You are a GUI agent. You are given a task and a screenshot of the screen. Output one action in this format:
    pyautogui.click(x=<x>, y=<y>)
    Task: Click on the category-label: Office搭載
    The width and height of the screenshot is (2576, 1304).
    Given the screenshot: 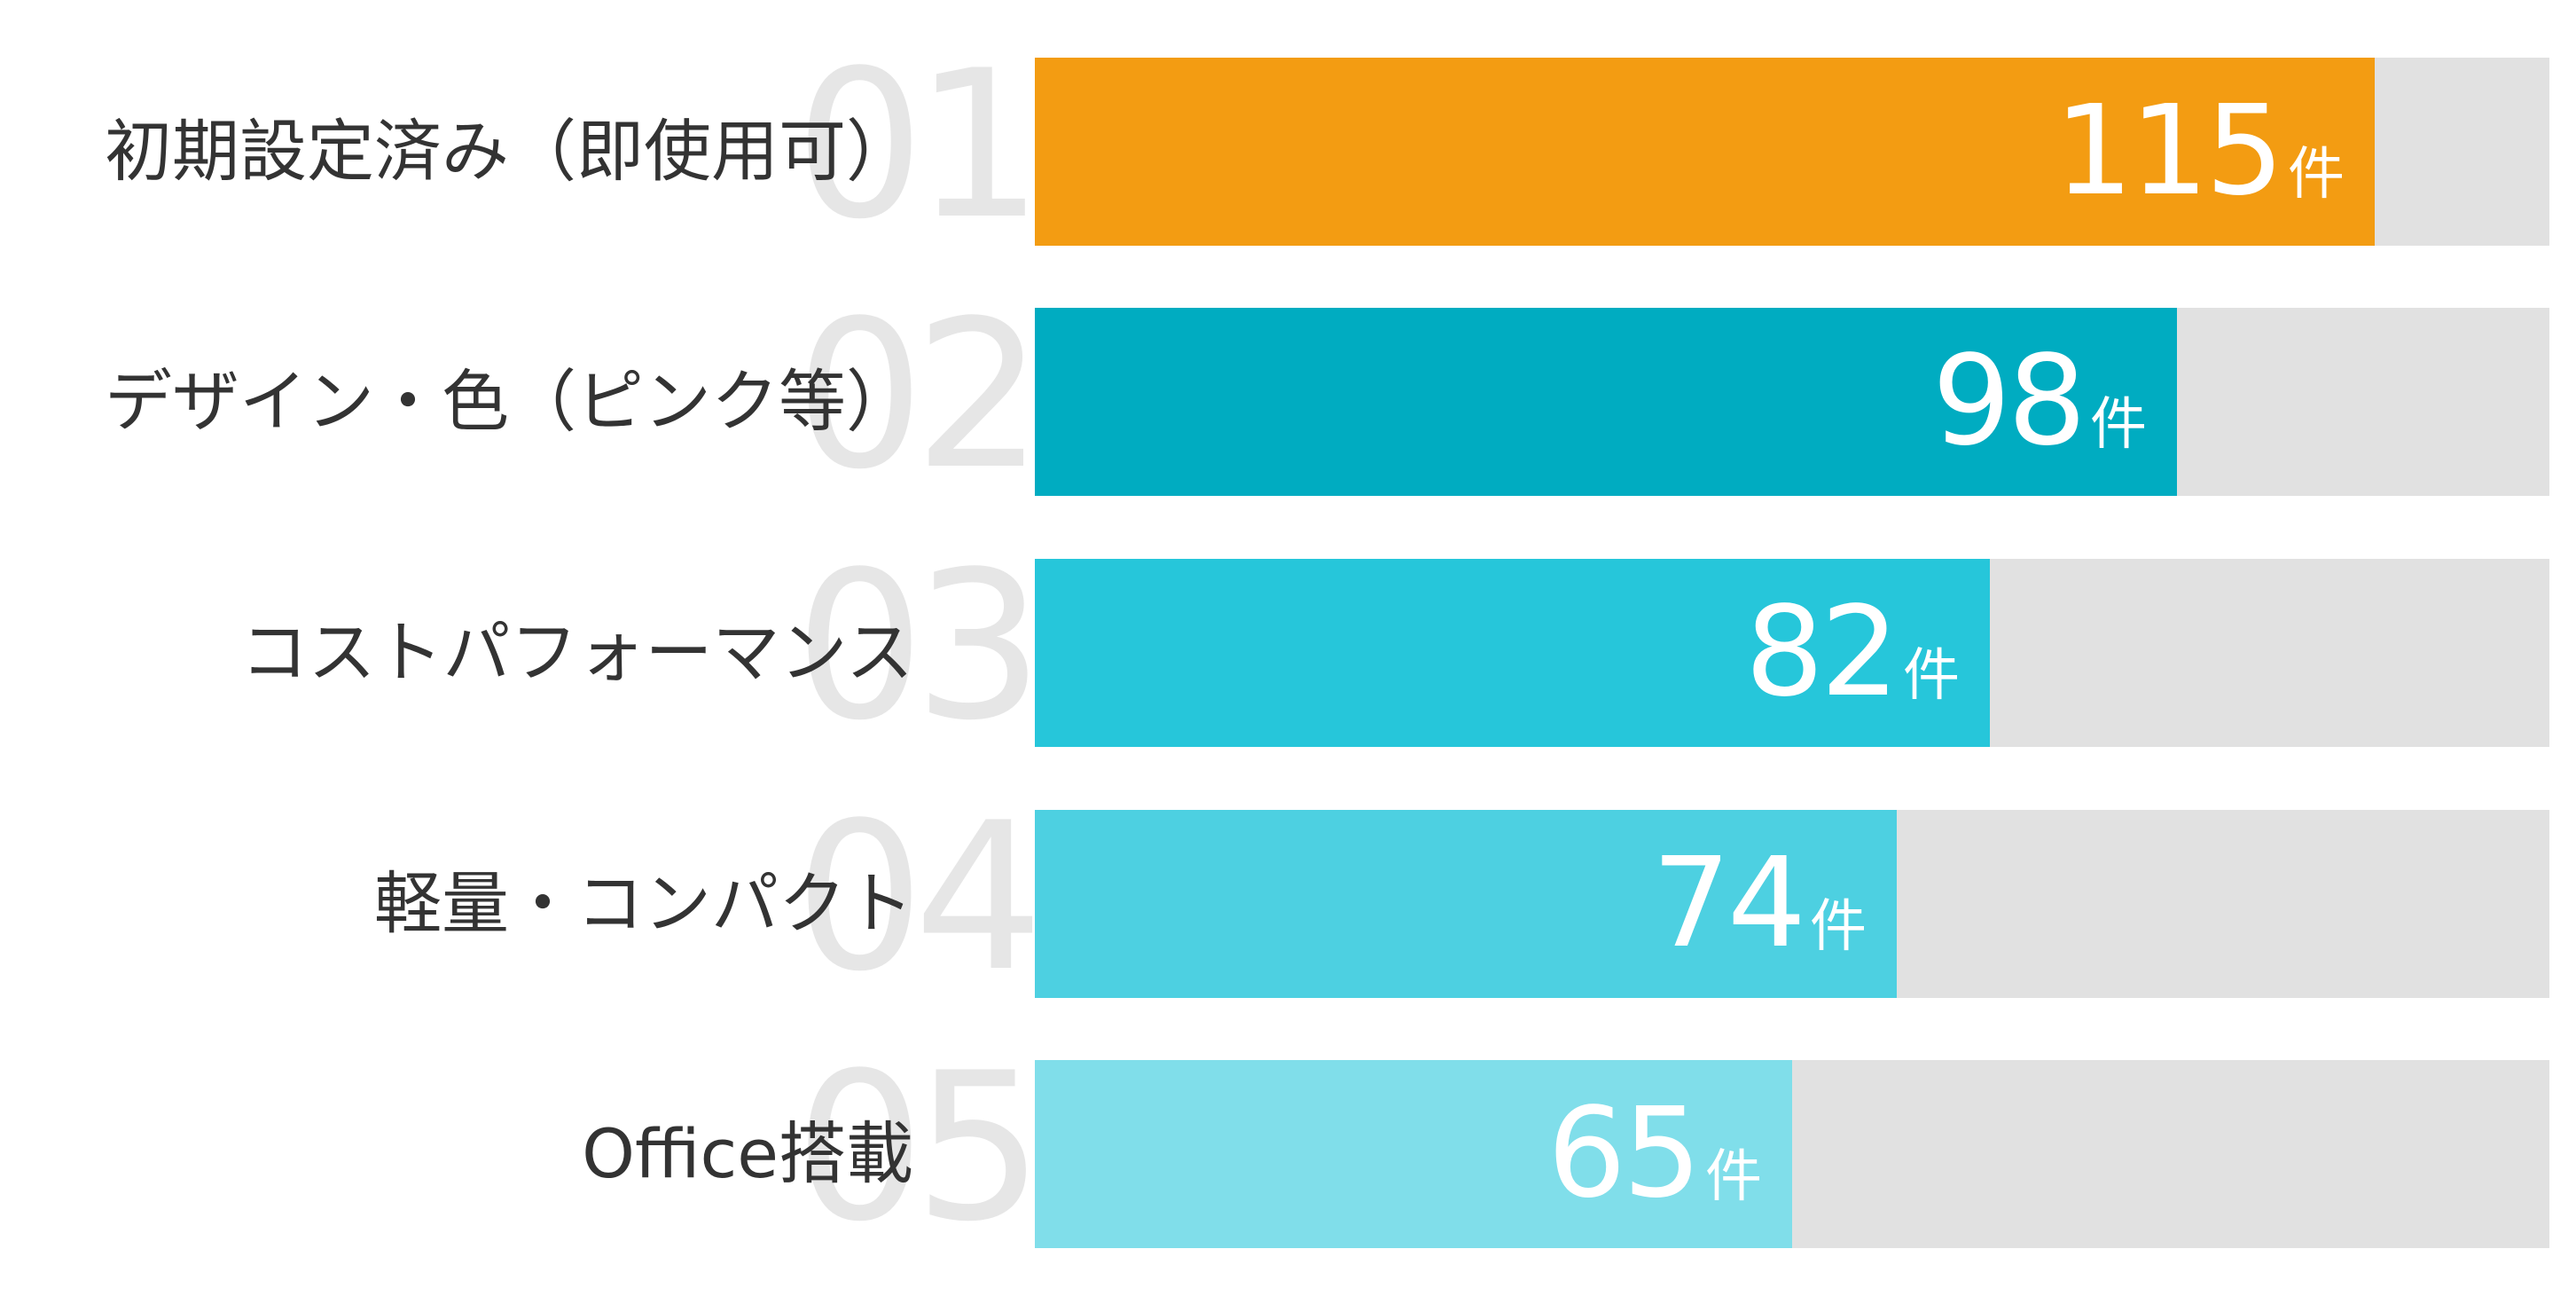 What is the action you would take?
    pyautogui.click(x=747, y=1153)
    